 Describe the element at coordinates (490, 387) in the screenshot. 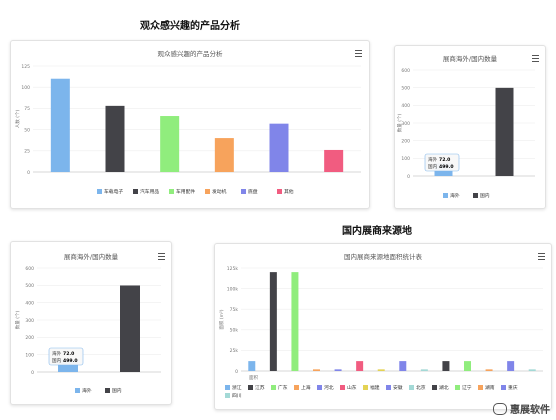

I see `legend-label-湖南: 湖南` at that location.